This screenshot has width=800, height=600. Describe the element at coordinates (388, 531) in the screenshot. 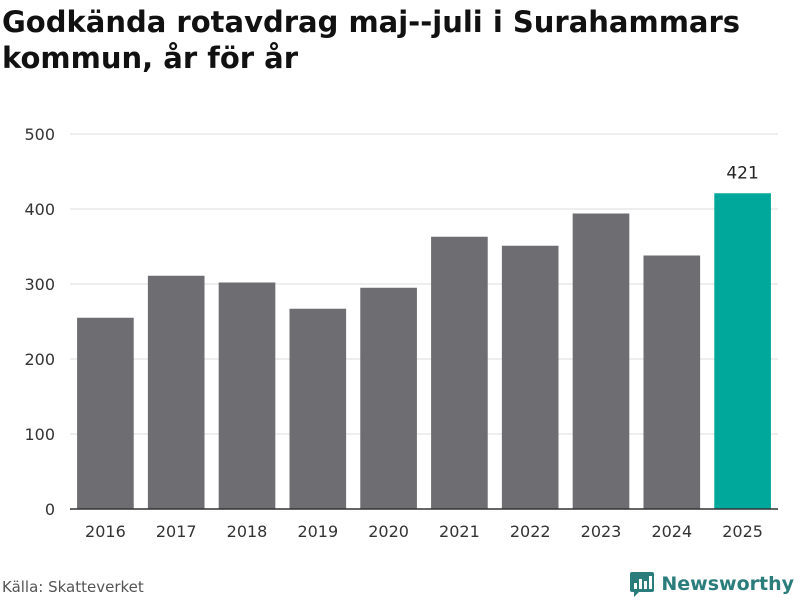

I see `x-tick-label: 2020` at that location.